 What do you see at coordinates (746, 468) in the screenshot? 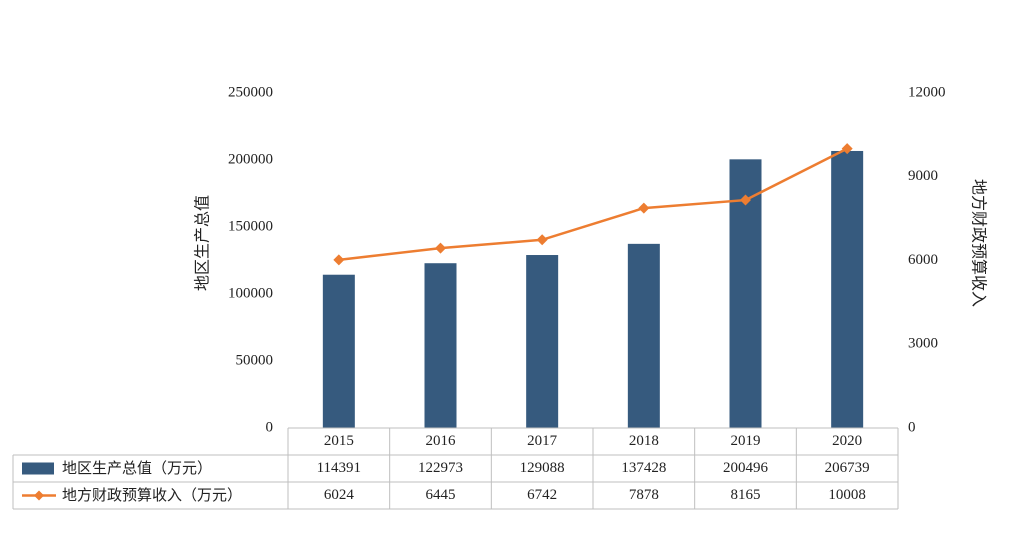
I see `data-label: 200496` at bounding box center [746, 468].